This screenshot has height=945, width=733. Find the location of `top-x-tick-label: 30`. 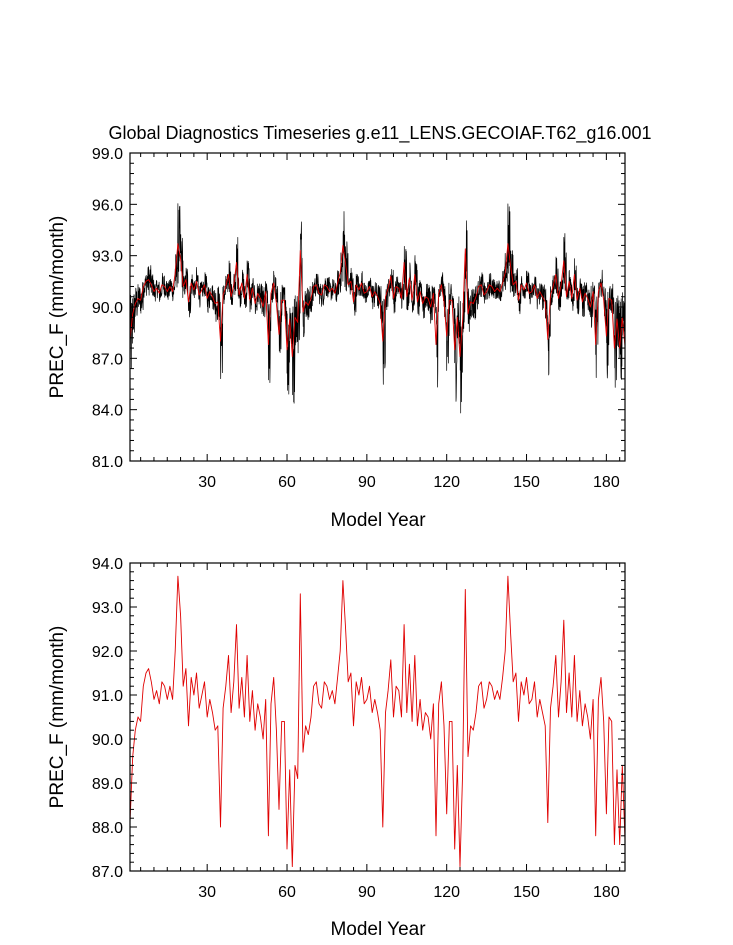

top-x-tick-label: 30 is located at coordinates (207, 482).